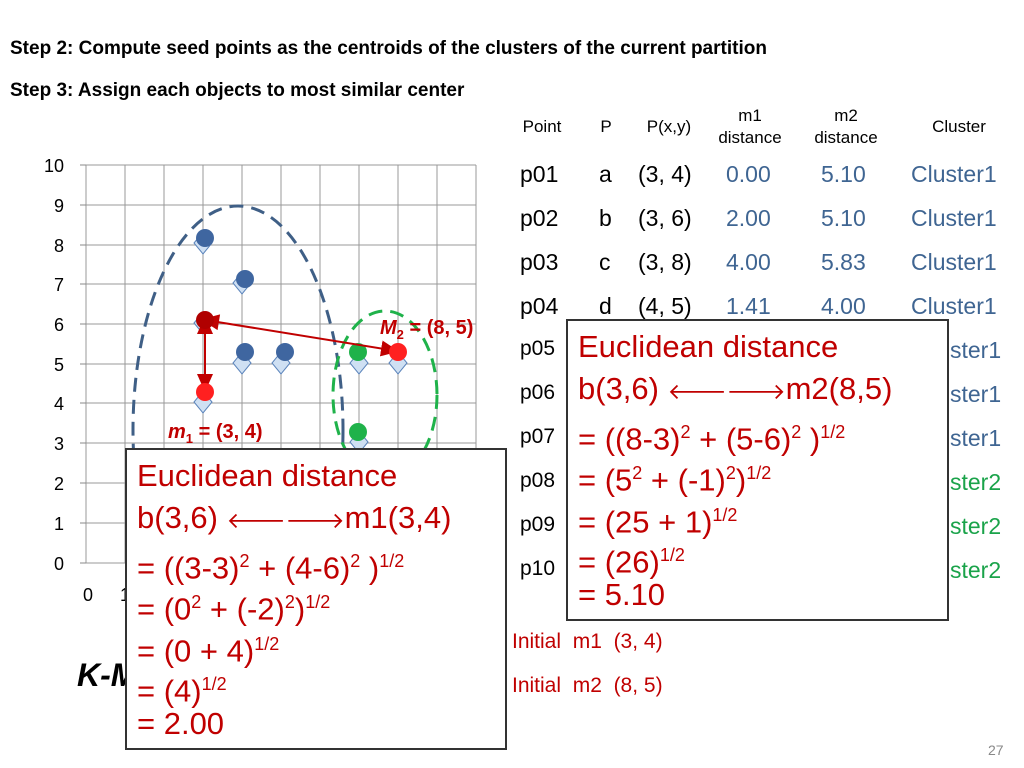  What do you see at coordinates (658, 522) in the screenshot?
I see `callout-m2-line5: = (25 + 1)1/2` at bounding box center [658, 522].